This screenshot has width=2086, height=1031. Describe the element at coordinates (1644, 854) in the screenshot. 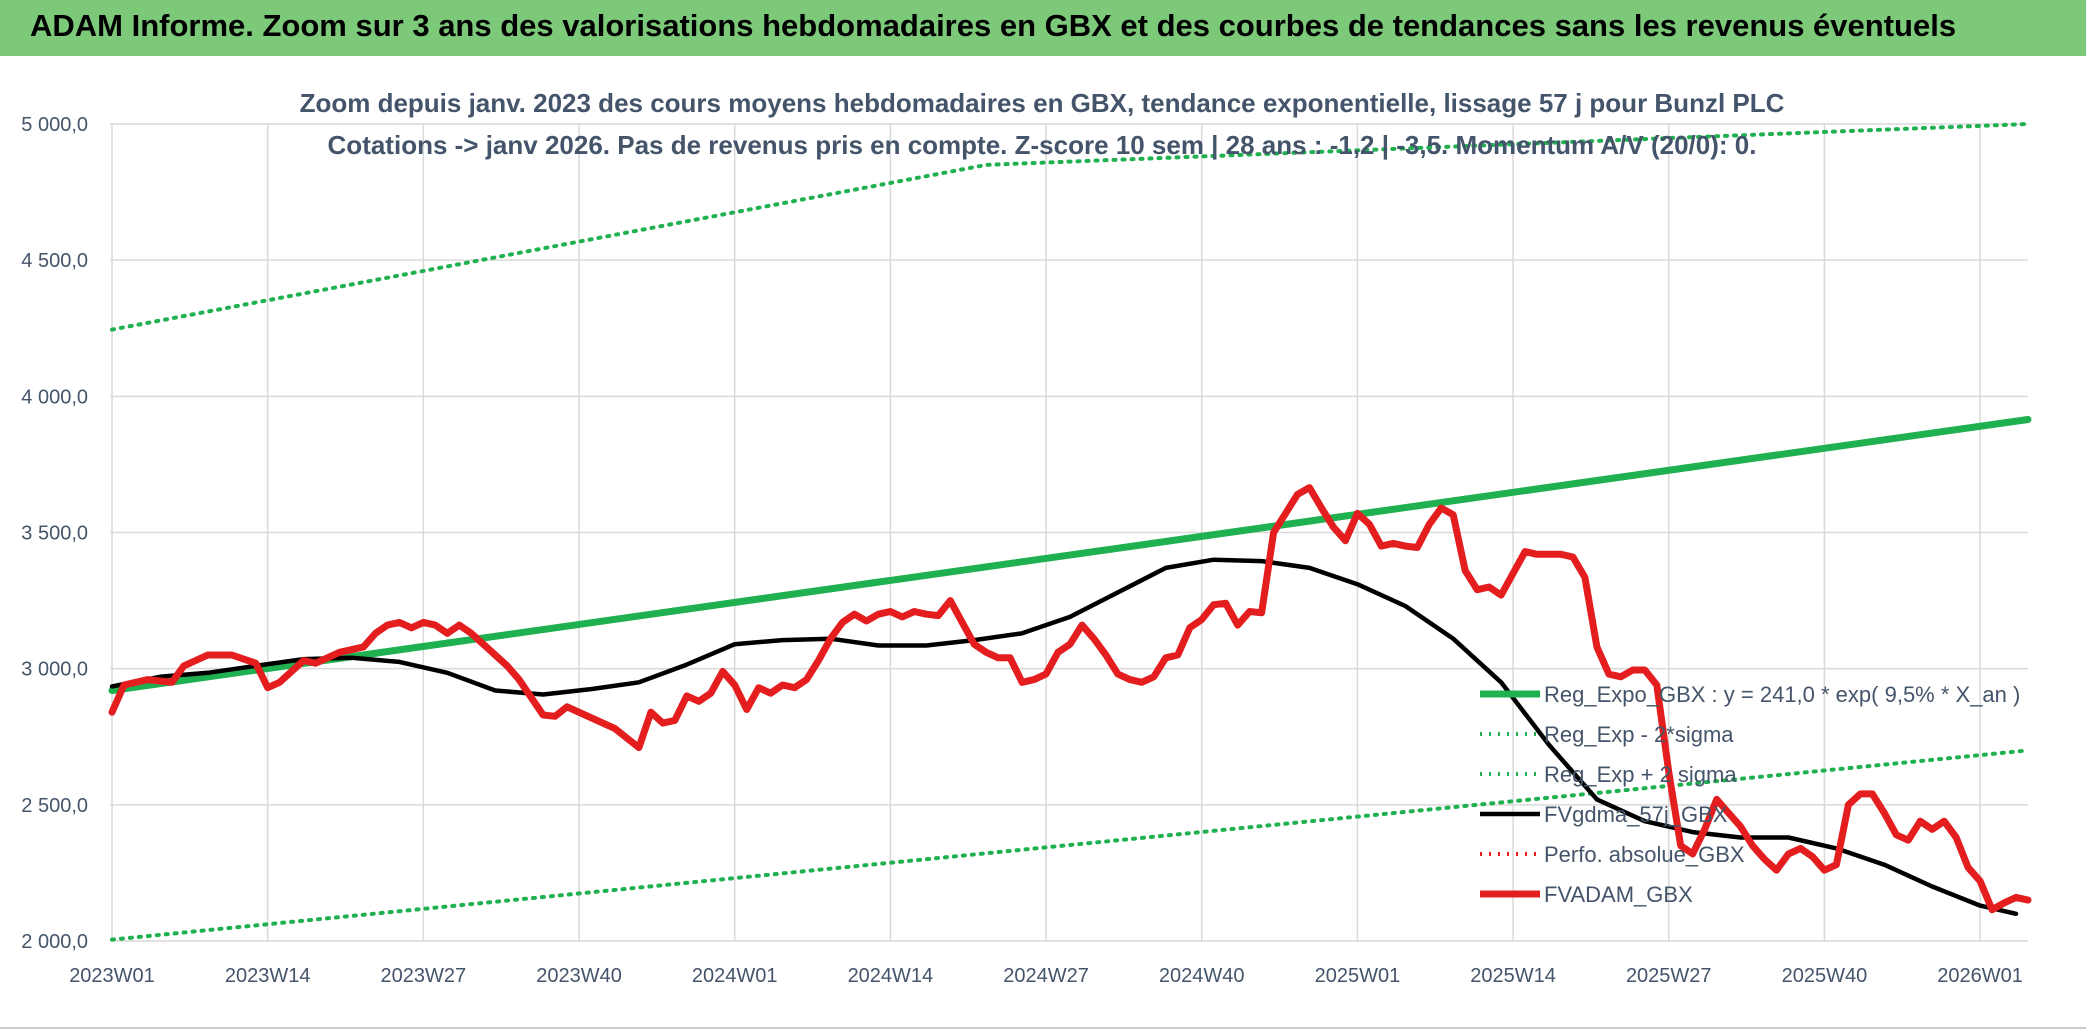

I see `legend-label: Perfo. absolue_GBX` at that location.